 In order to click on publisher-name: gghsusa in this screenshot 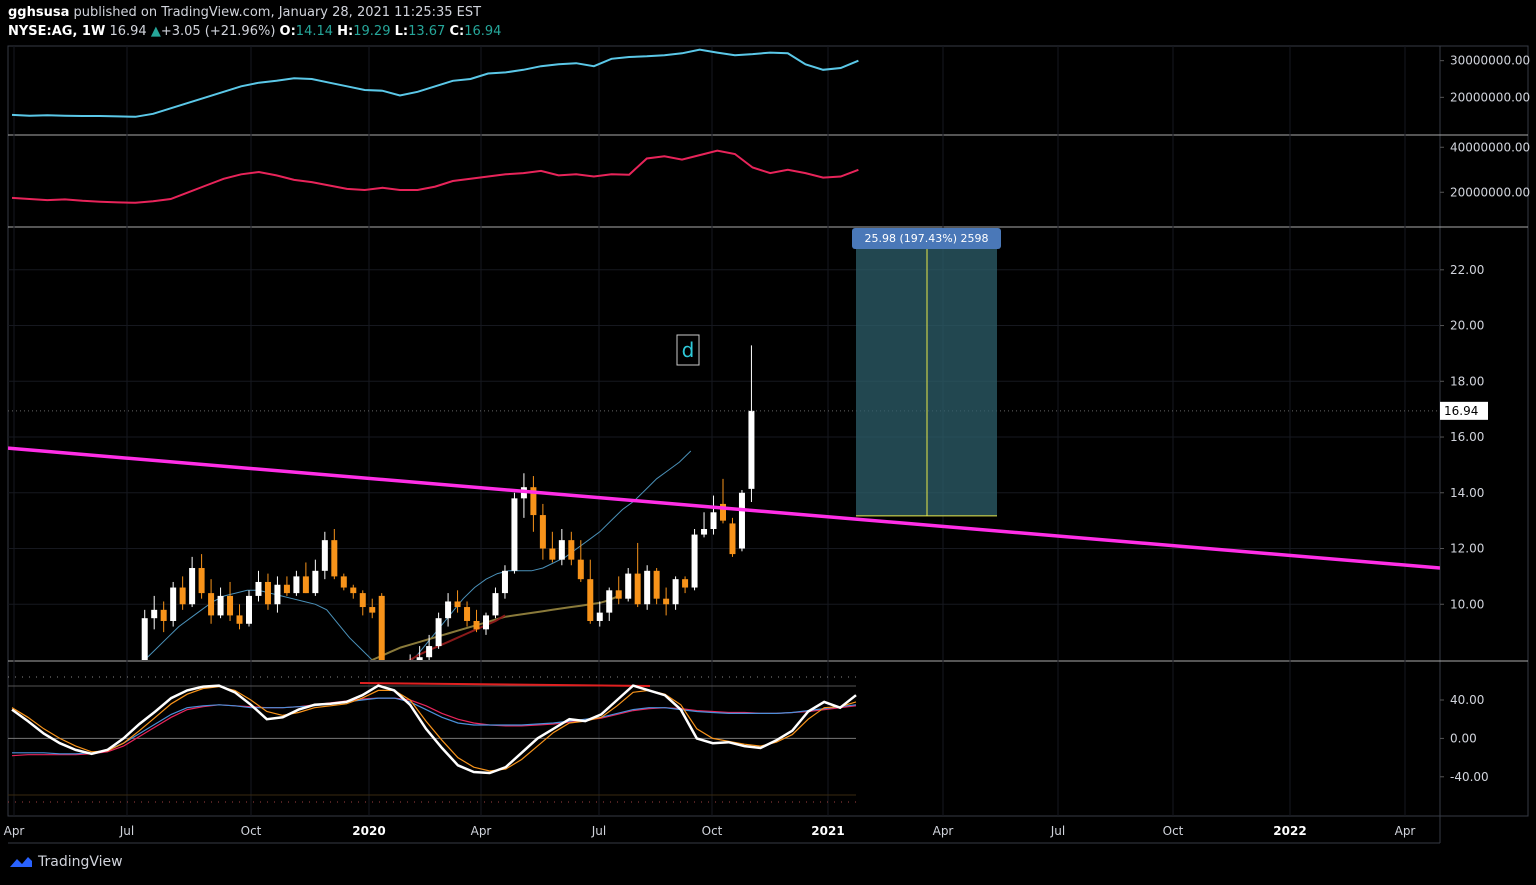, I will do `click(39, 12)`.